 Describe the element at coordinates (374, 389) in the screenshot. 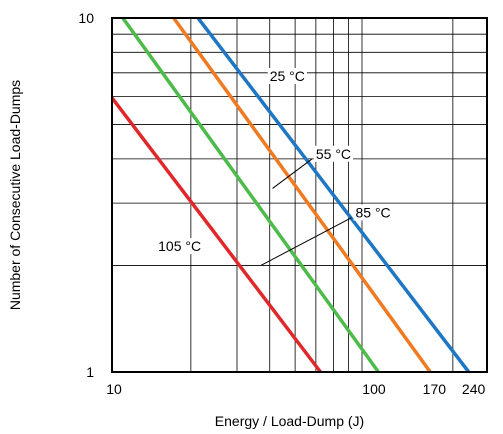

I see `x-tick-label: 100` at that location.